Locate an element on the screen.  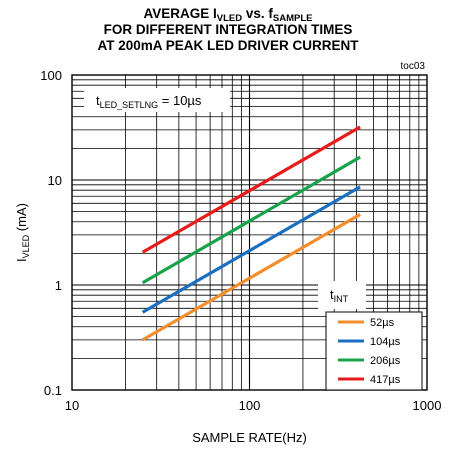
annotation-box is located at coordinates (157, 100).